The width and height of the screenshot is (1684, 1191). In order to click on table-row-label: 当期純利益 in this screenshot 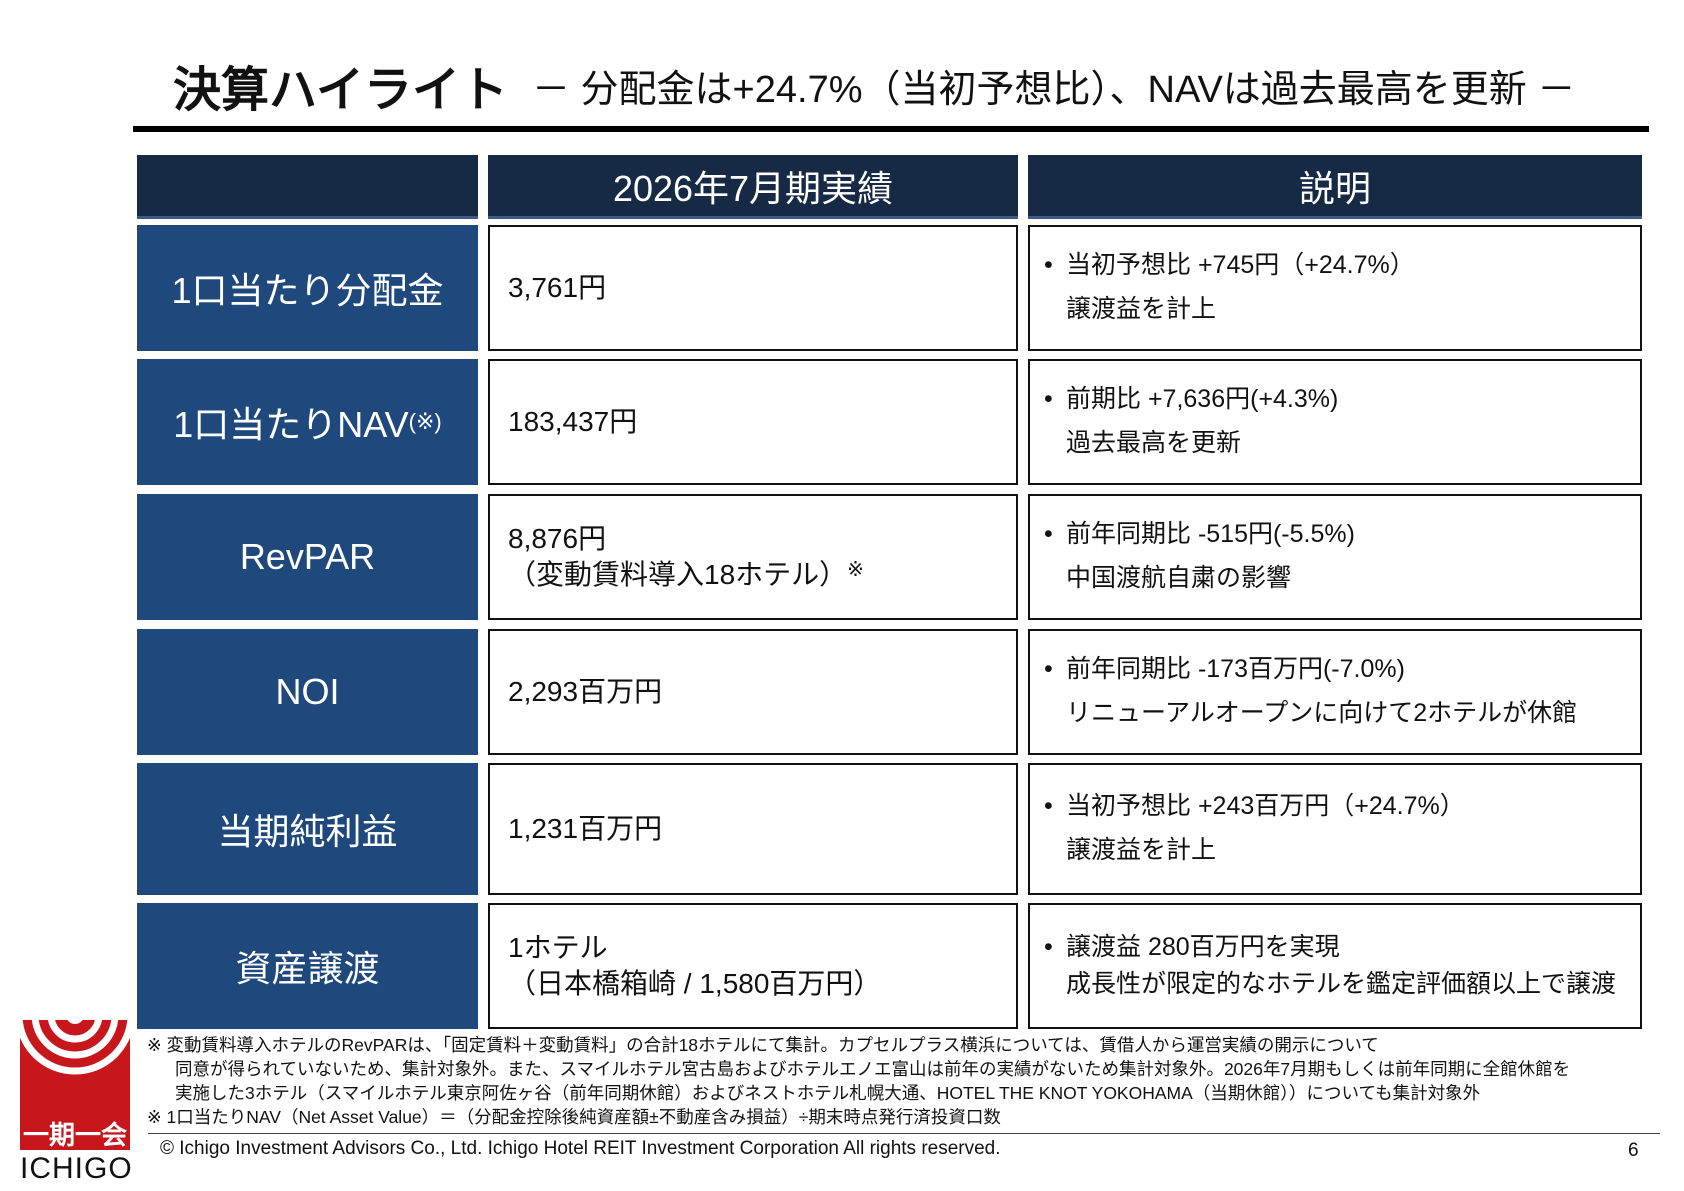, I will do `click(307, 829)`.